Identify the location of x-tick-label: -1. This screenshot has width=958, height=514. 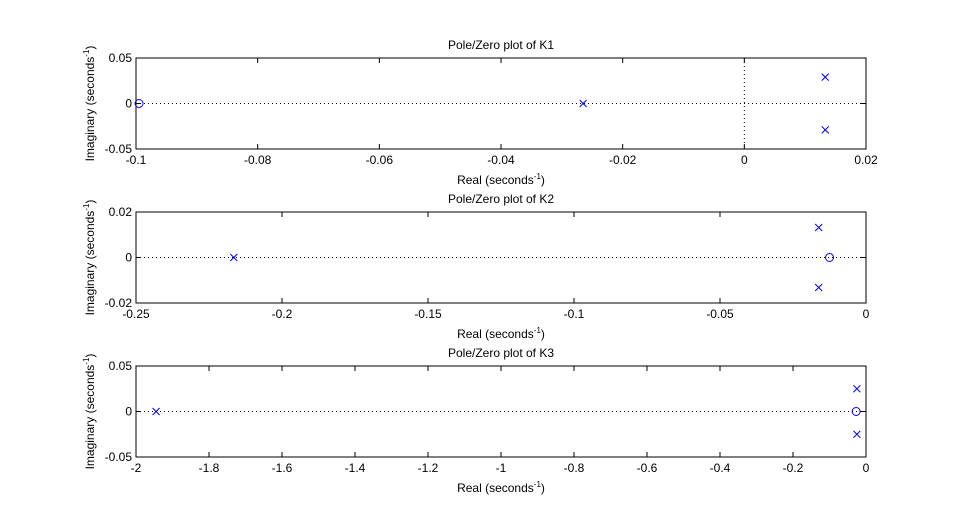
(501, 468).